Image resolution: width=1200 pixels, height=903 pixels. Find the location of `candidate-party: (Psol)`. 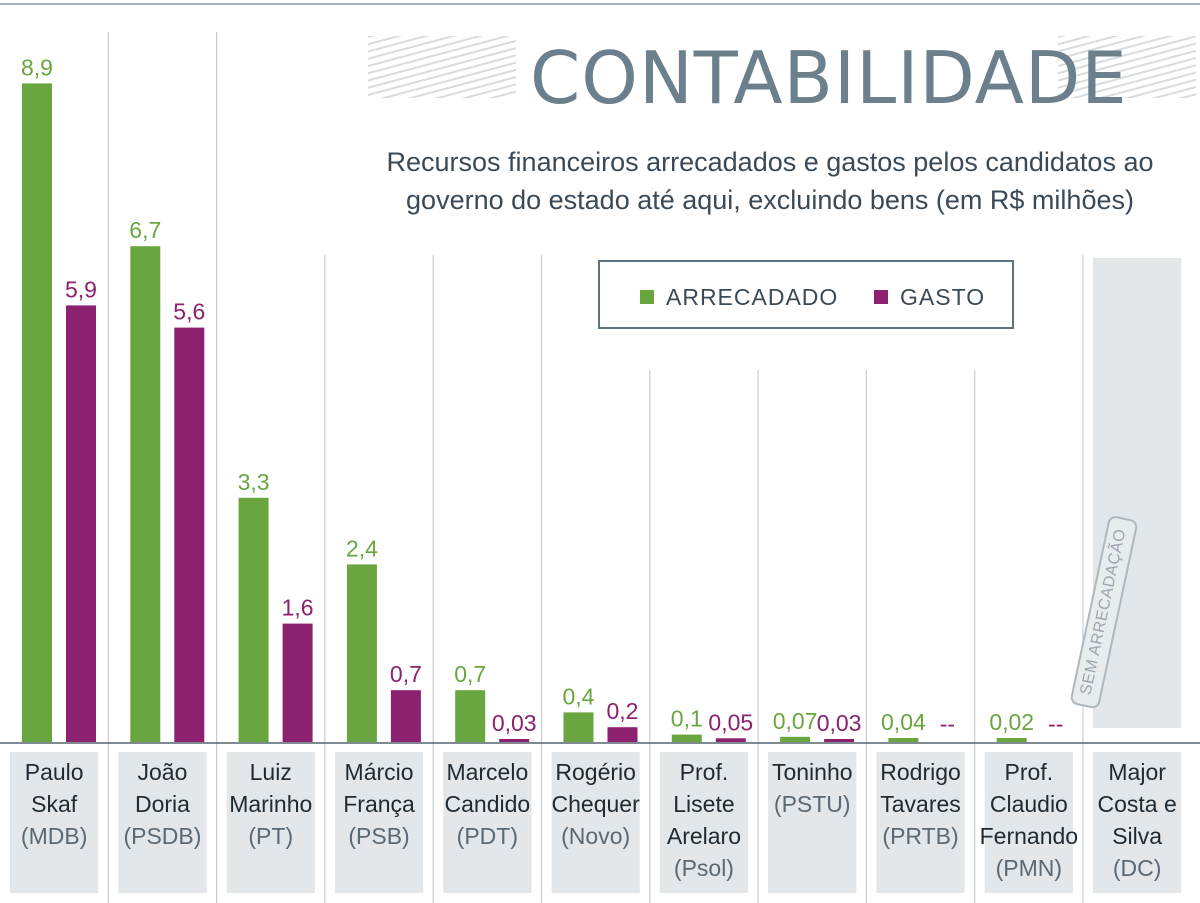

candidate-party: (Psol) is located at coordinates (704, 868).